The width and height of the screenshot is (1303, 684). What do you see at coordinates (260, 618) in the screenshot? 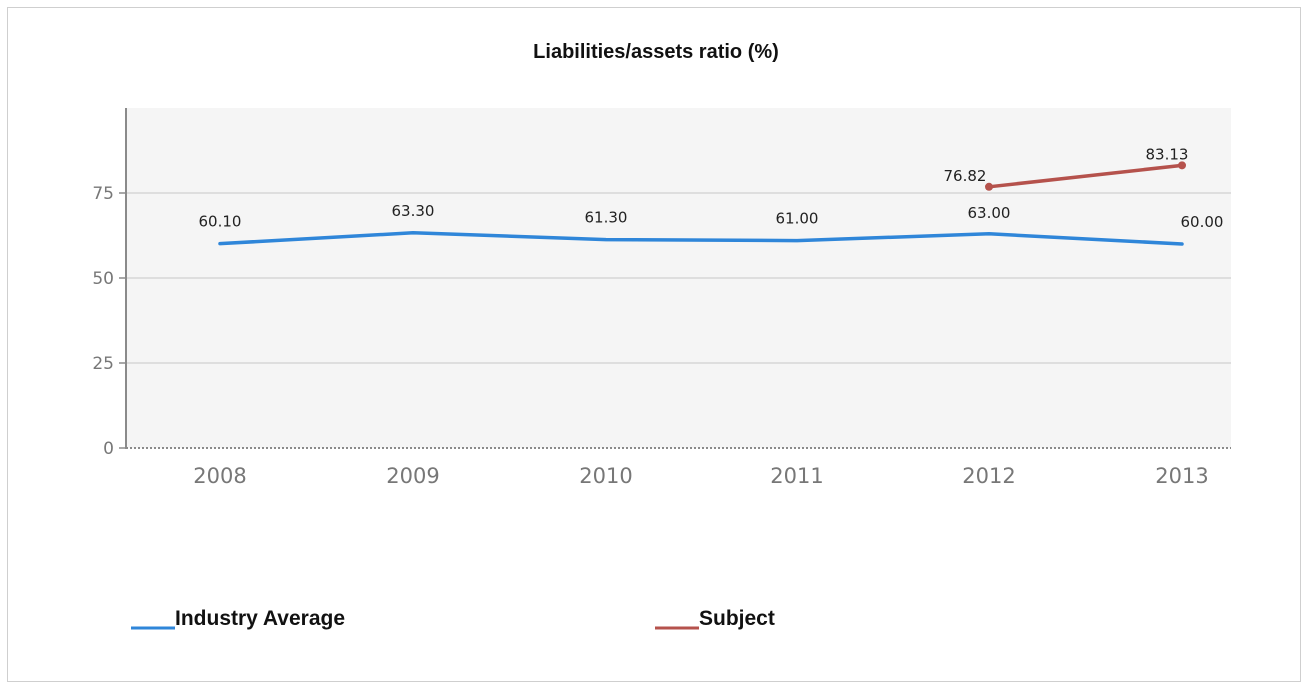
I see `legend-label: Industry Average` at bounding box center [260, 618].